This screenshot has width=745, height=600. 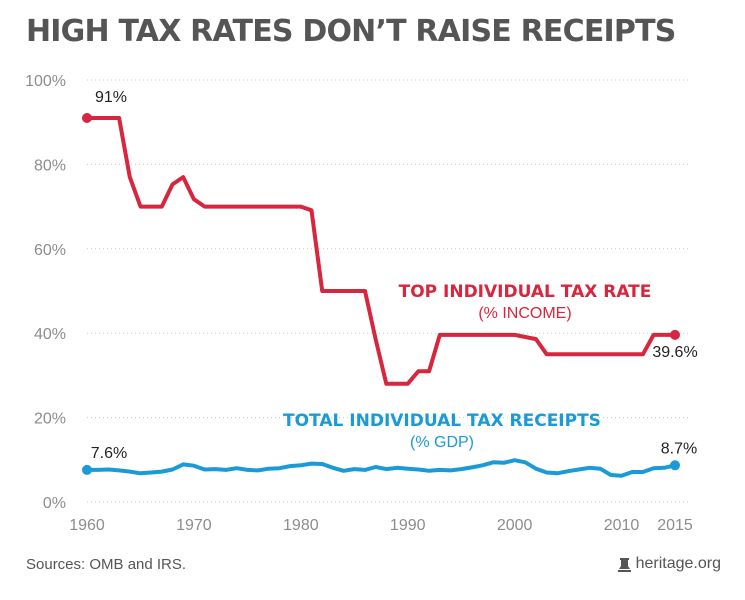 I want to click on x-tick-label-1960: 1960, so click(x=87, y=525).